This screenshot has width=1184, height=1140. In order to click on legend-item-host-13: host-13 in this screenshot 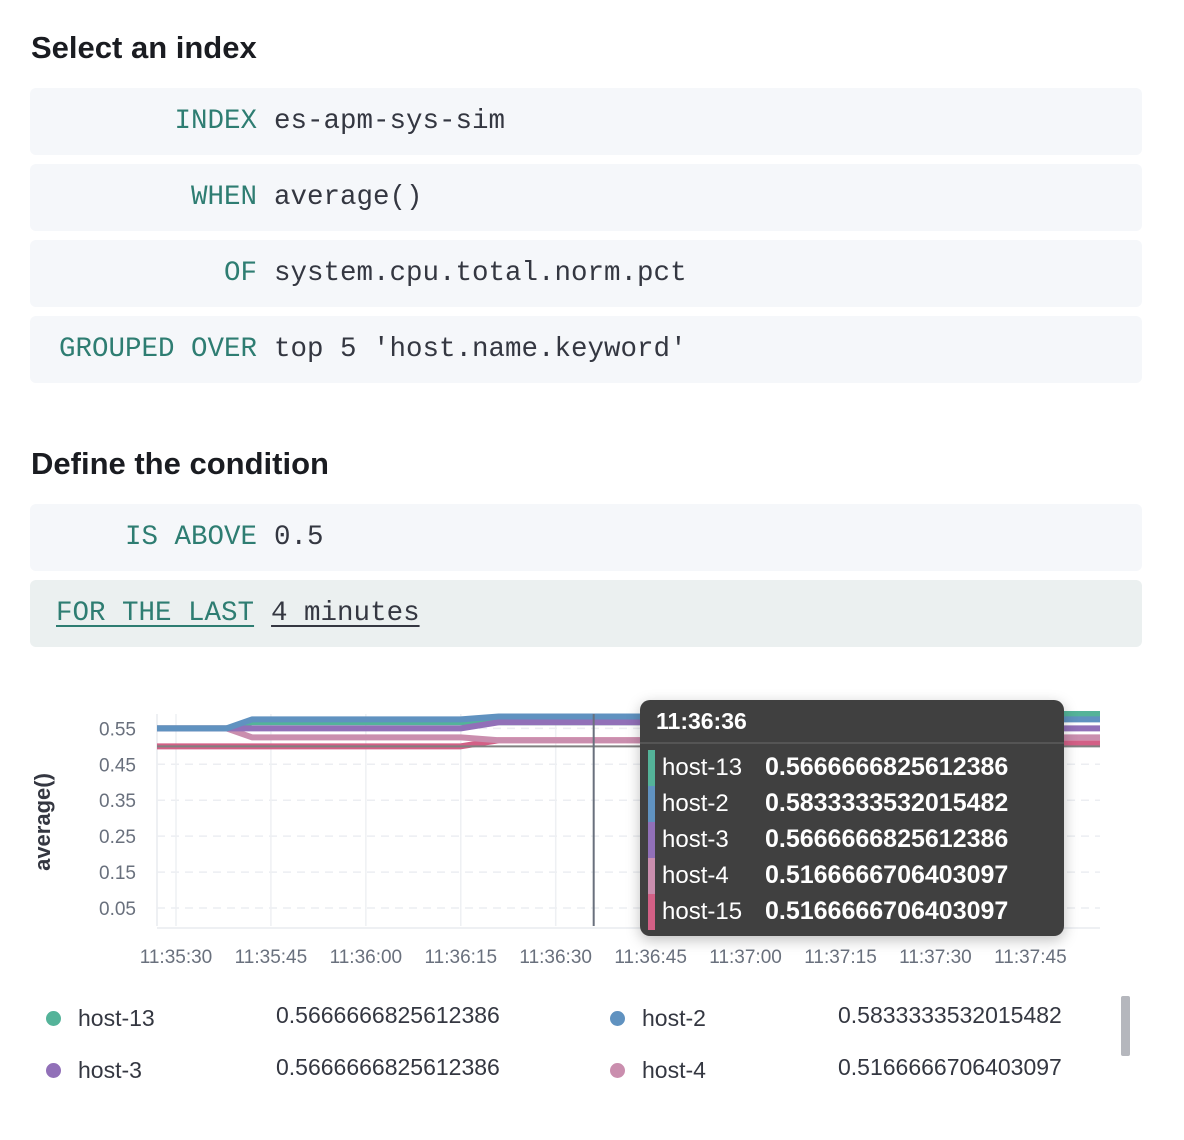, I will do `click(146, 1019)`.